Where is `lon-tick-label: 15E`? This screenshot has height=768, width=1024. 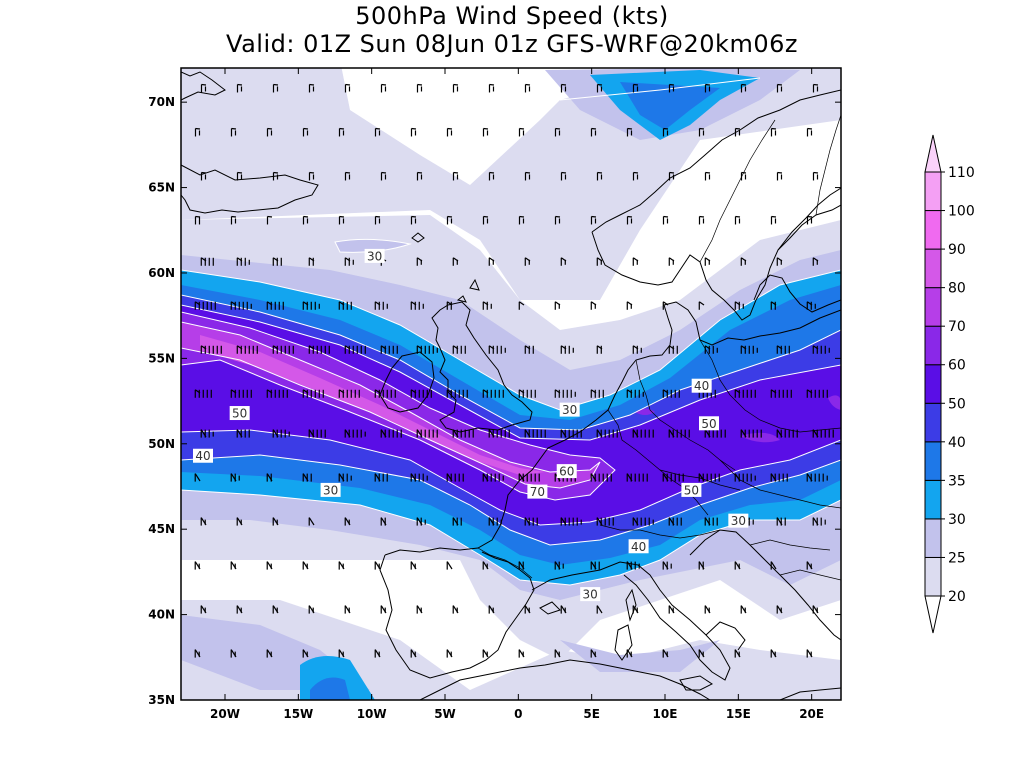
lon-tick-label: 15E is located at coordinates (738, 714).